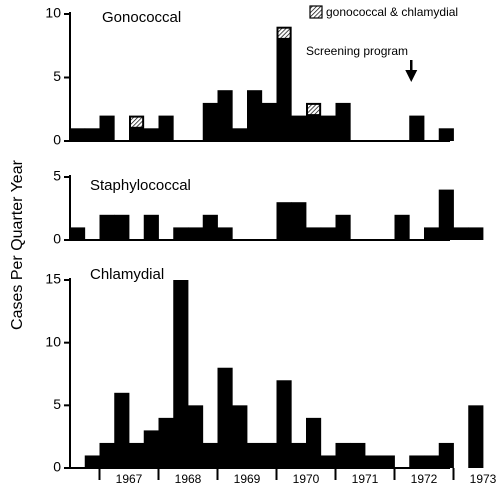  I want to click on legend-label-combined: gonococcal & chlamydial, so click(392, 12).